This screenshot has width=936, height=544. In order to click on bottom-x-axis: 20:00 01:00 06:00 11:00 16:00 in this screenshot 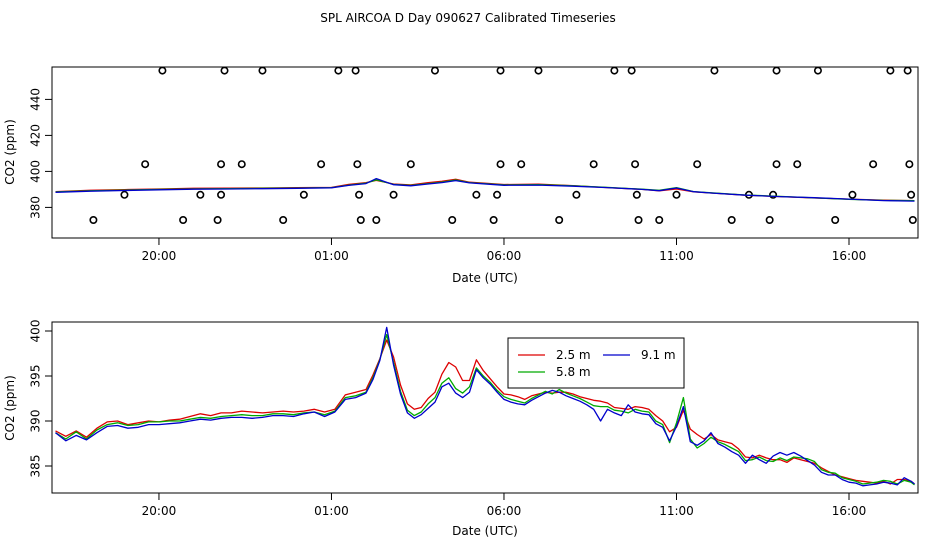, I will do `click(504, 505)`.